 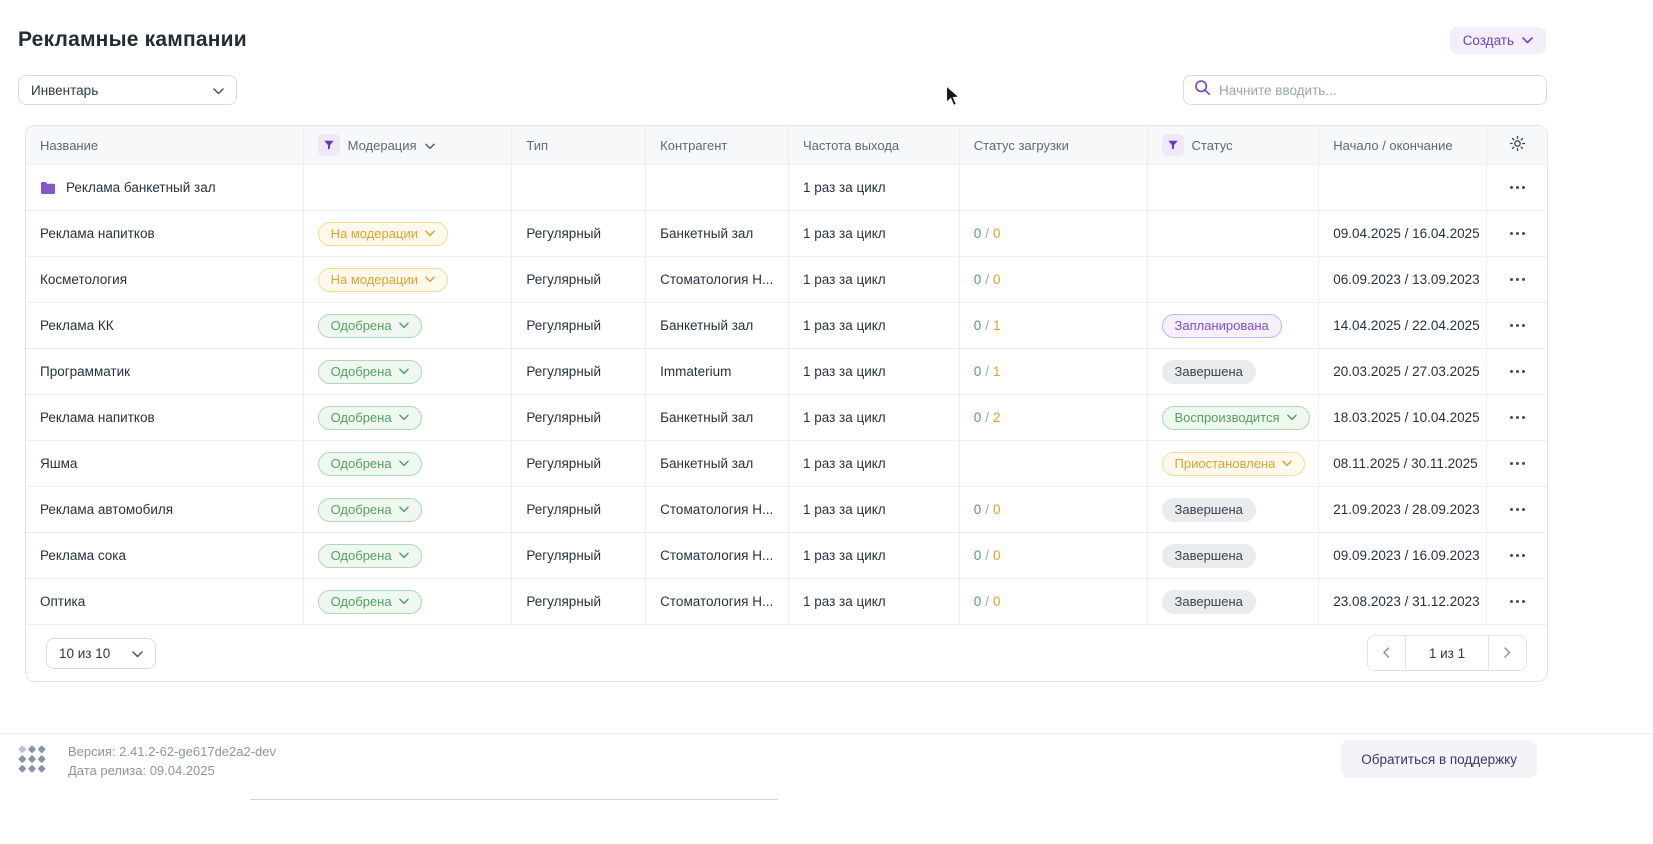 I want to click on sort-chevron-icon, so click(x=429, y=145).